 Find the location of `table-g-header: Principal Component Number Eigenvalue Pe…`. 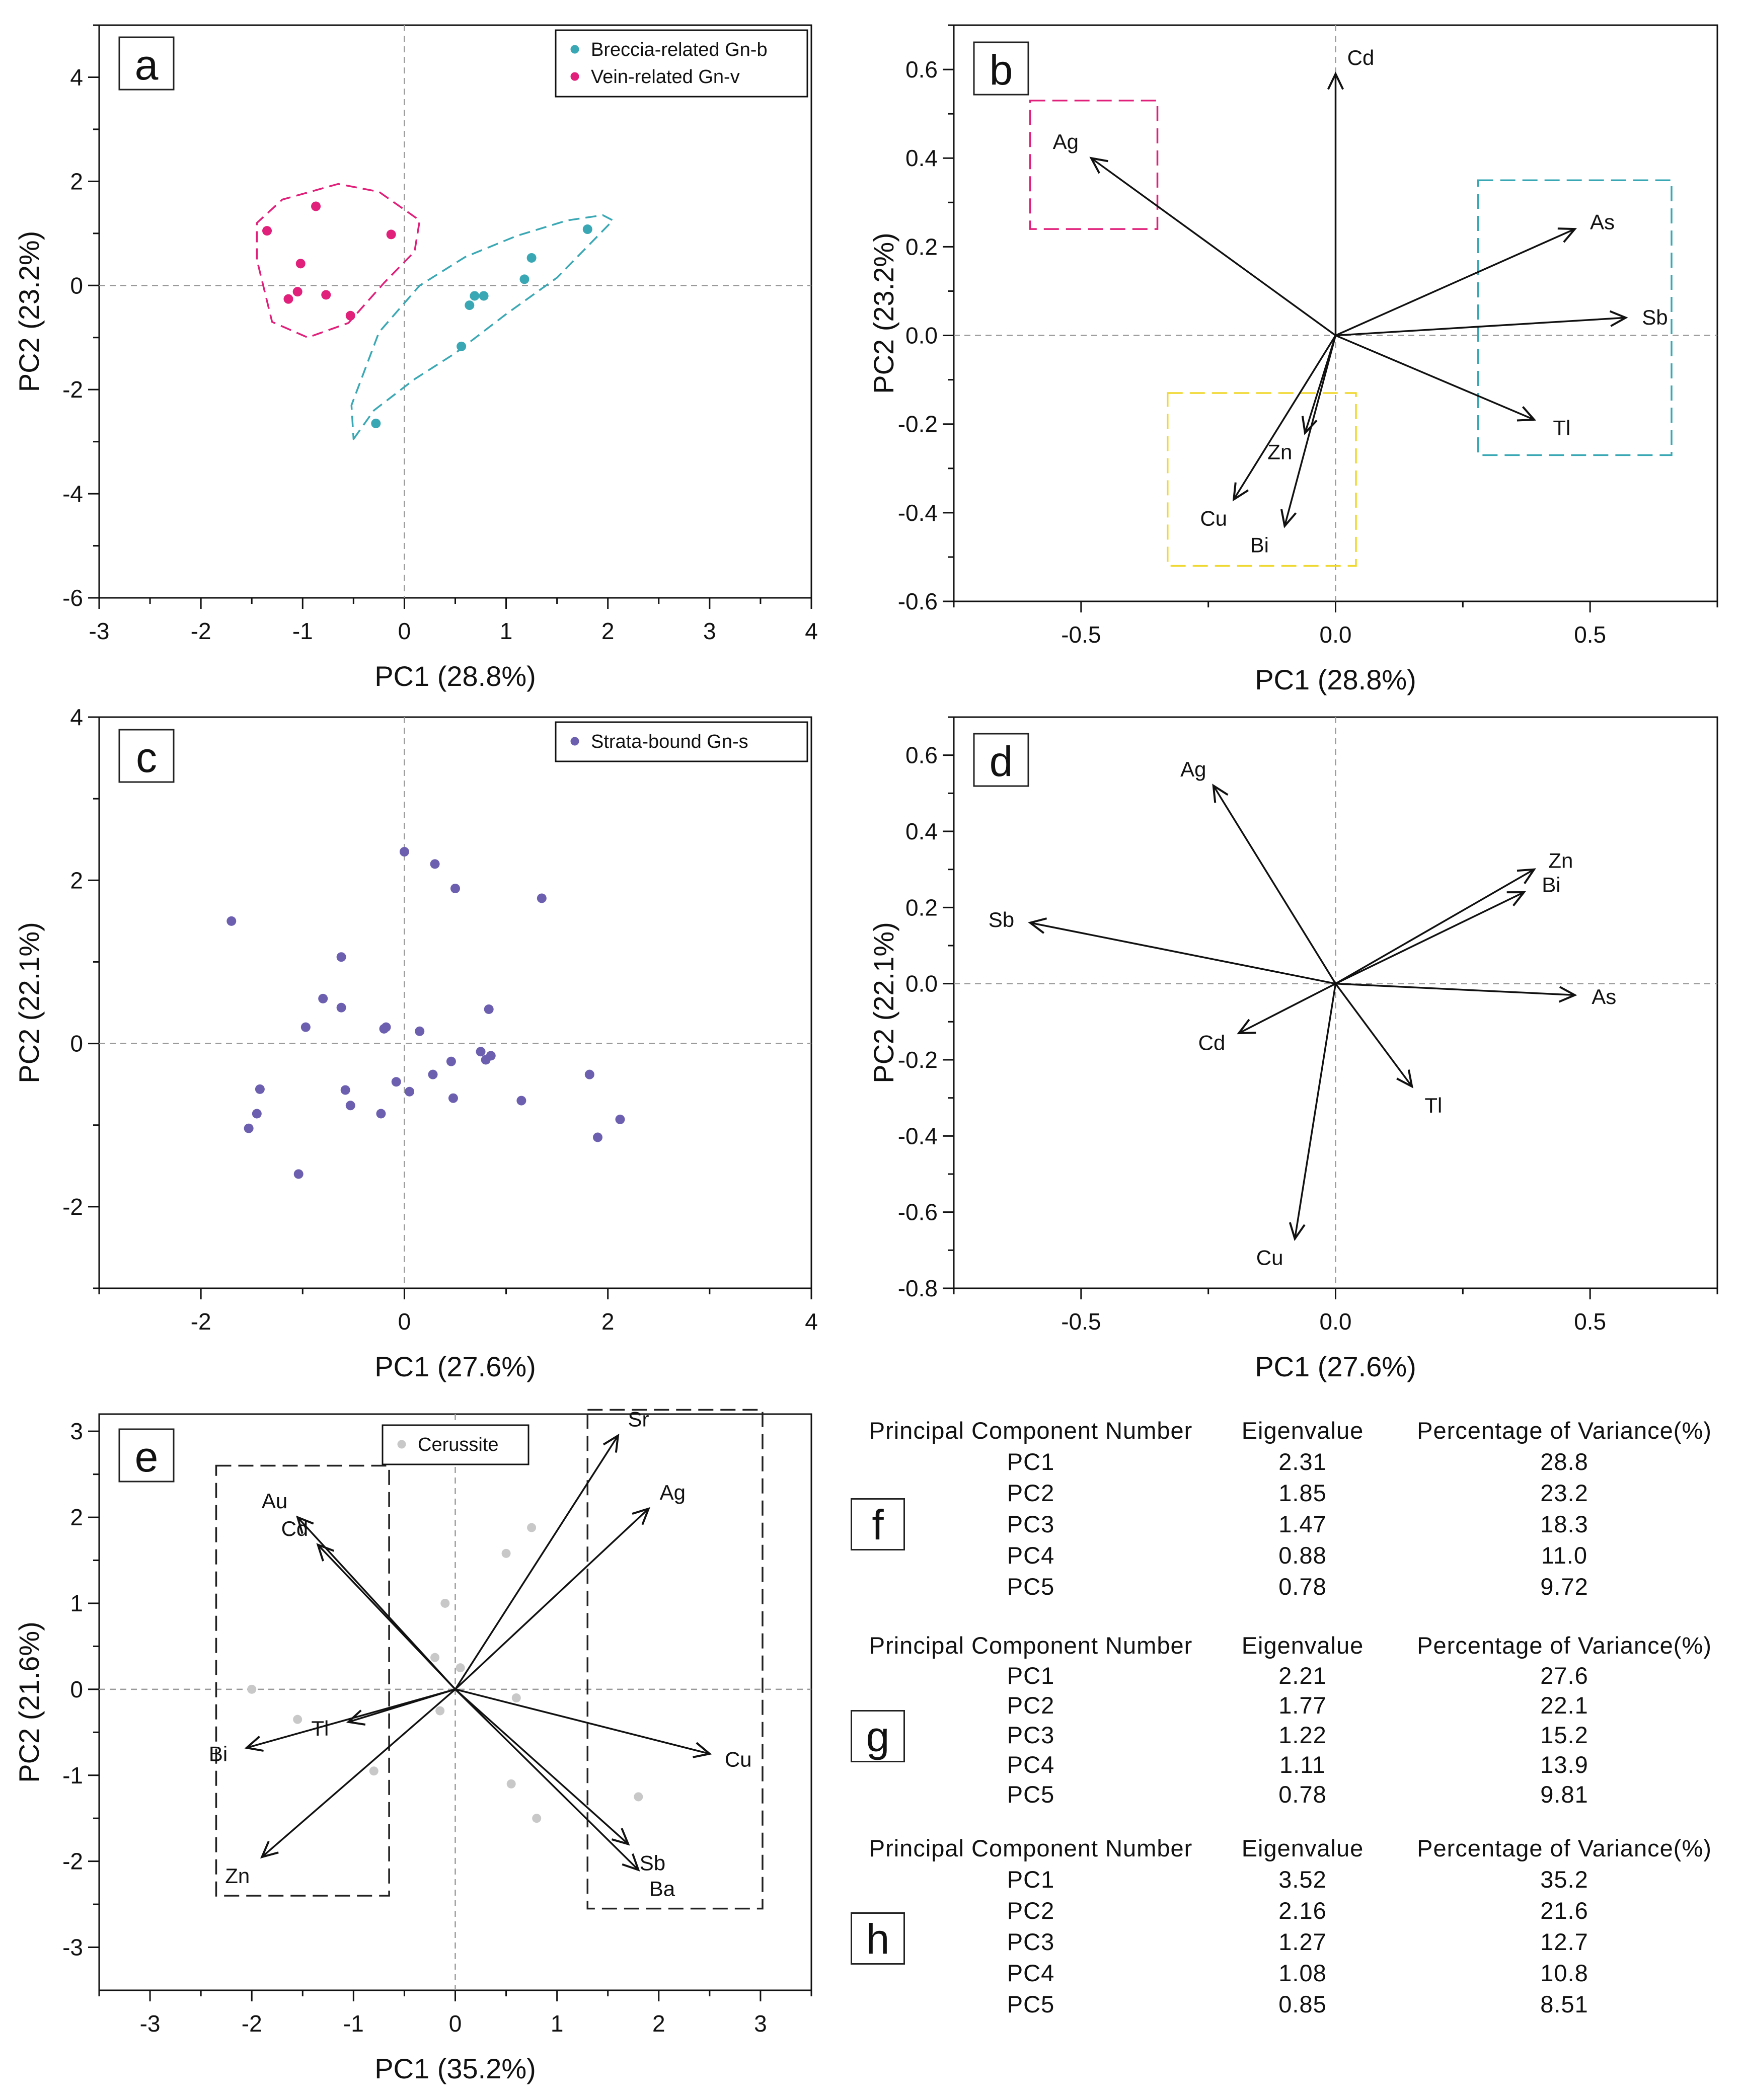

table-g-header: Principal Component Number Eigenvalue Pe… is located at coordinates (1298, 1646).